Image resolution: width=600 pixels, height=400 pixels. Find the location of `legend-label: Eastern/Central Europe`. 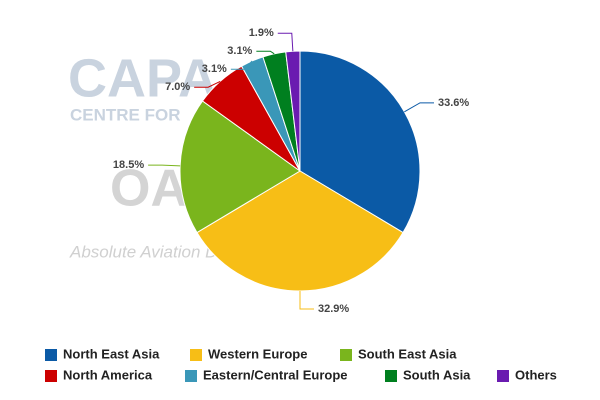

legend-label: Eastern/Central Europe is located at coordinates (275, 374).